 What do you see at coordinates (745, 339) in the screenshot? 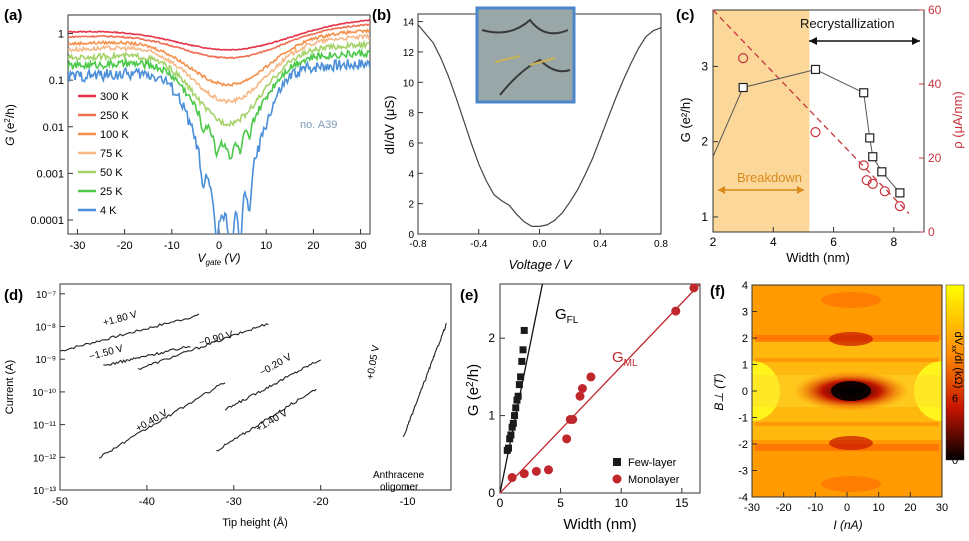
I see `f-ytick-label: 2` at bounding box center [745, 339].